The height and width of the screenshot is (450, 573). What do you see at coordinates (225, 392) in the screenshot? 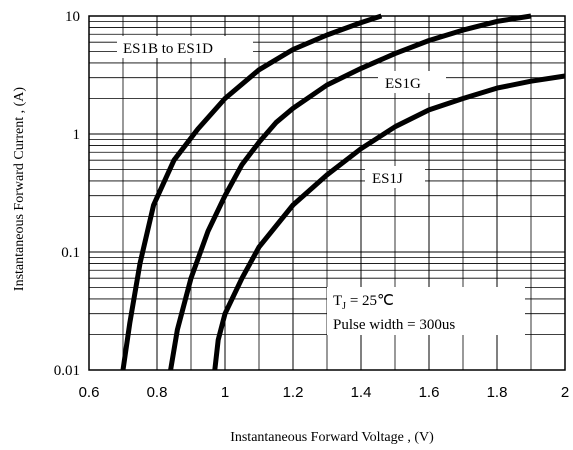
I see `x-tick-label: 1` at bounding box center [225, 392].